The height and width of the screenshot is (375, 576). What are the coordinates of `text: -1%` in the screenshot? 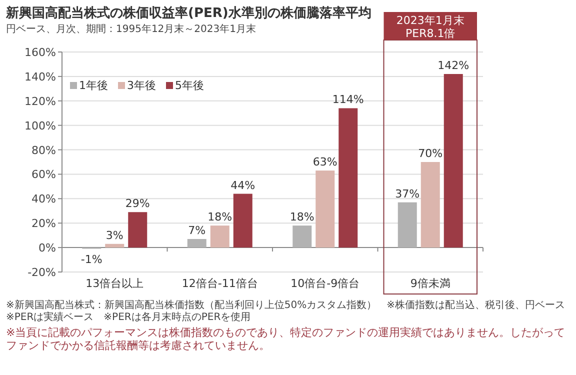 It's located at (91, 259).